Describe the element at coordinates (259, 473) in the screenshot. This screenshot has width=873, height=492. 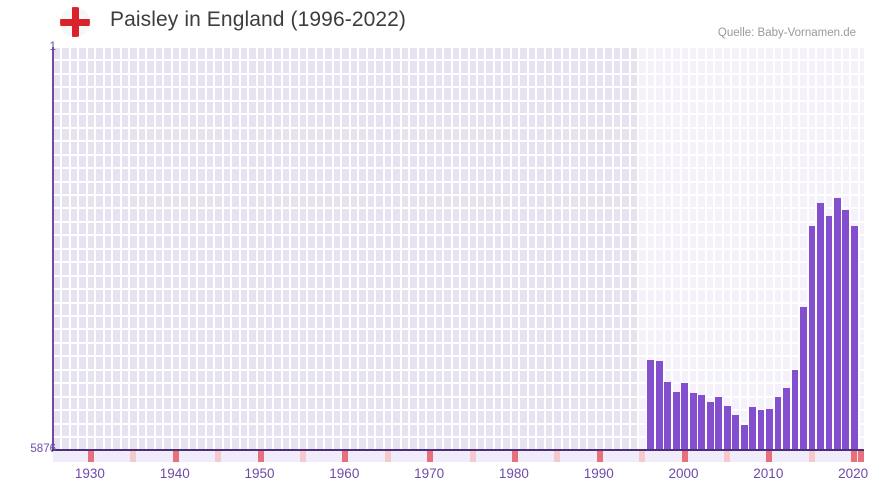
I see `x-axis-tick-label: 1950` at that location.